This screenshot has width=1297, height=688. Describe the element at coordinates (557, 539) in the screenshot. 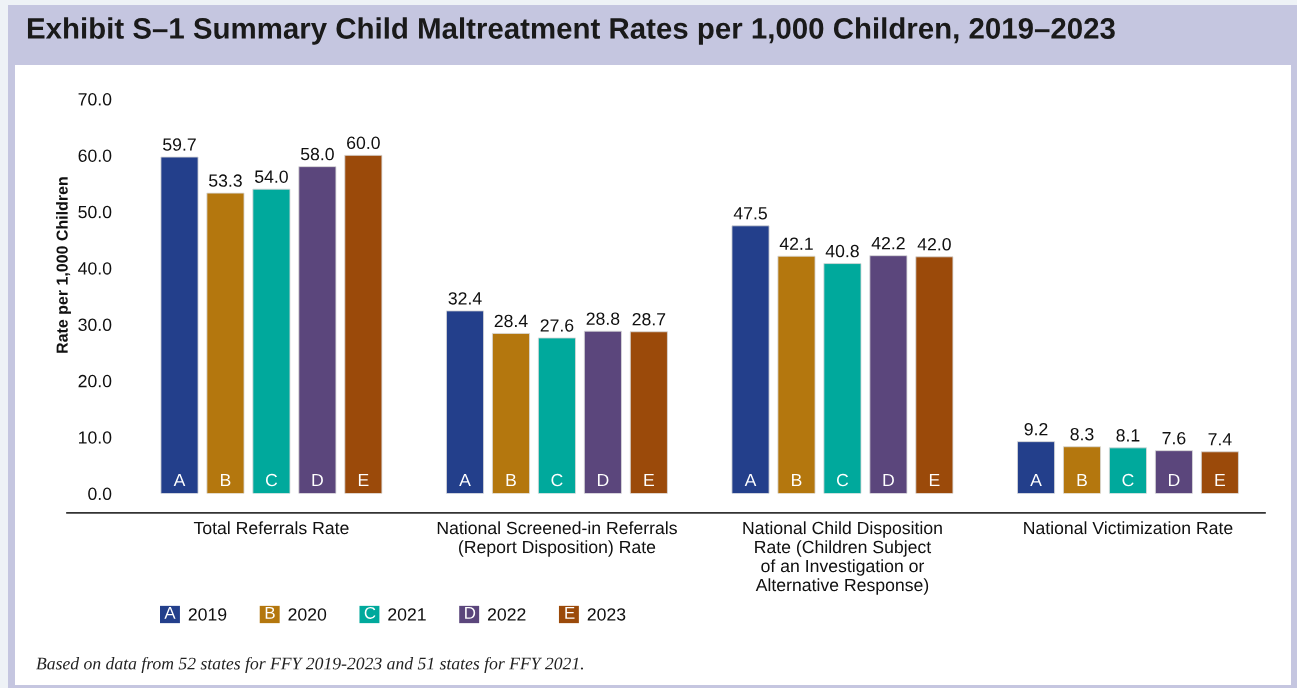

I see `x-tick-label: National Screened-in Referrals (Report Disposition) Rate` at that location.